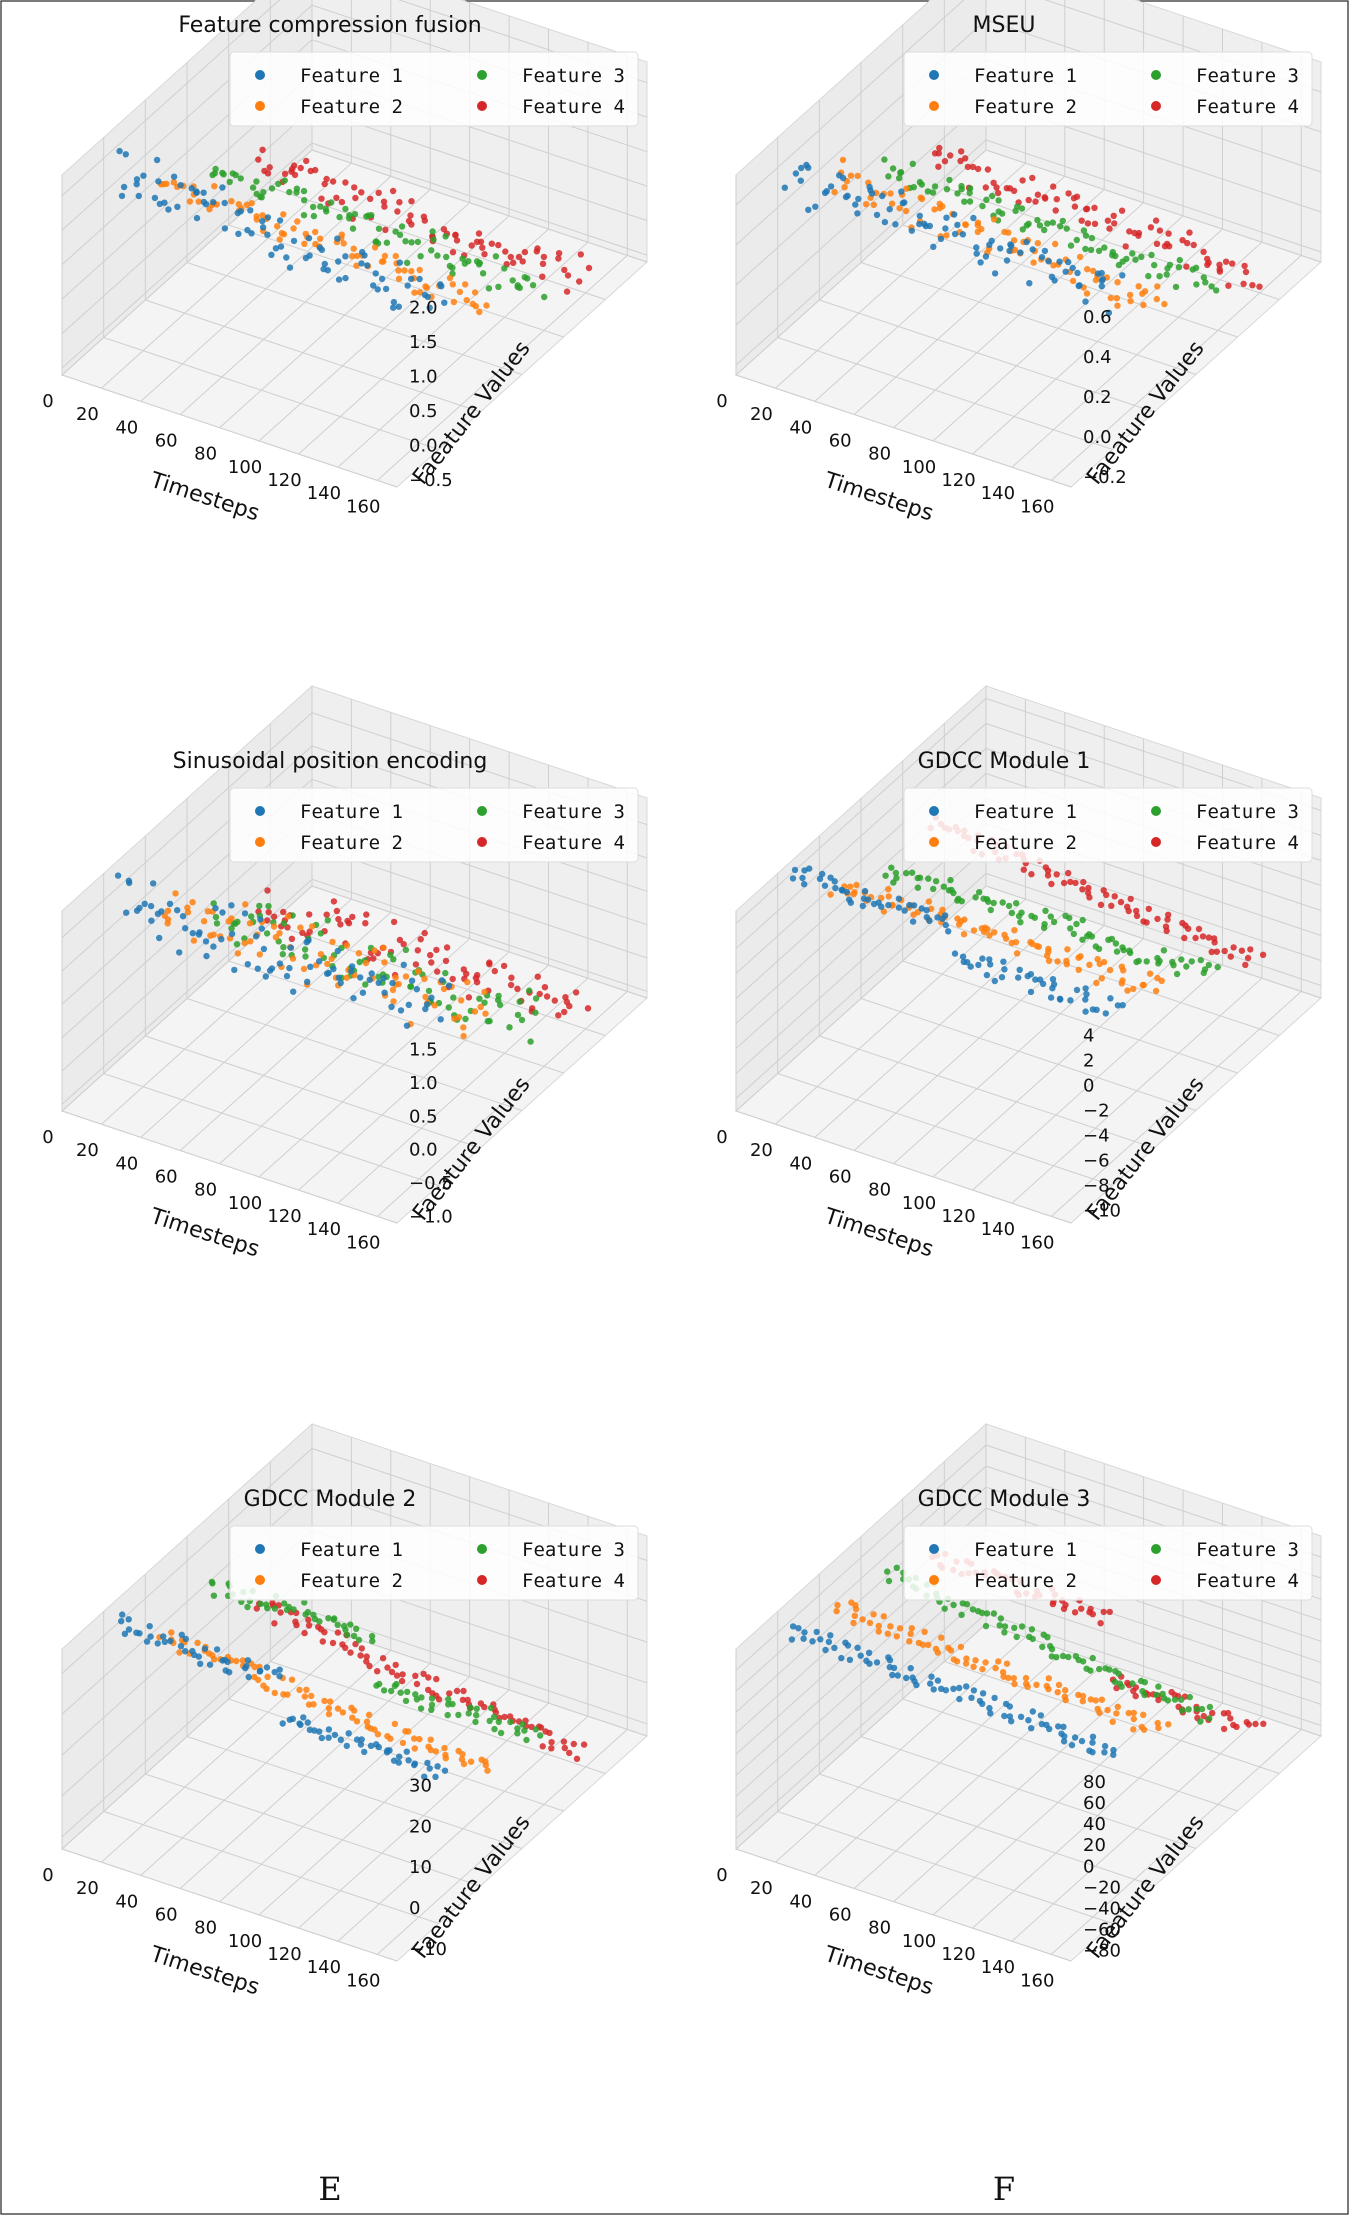 The width and height of the screenshot is (1349, 2215). What do you see at coordinates (354, 318) in the screenshot?
I see `grid-line-y` at bounding box center [354, 318].